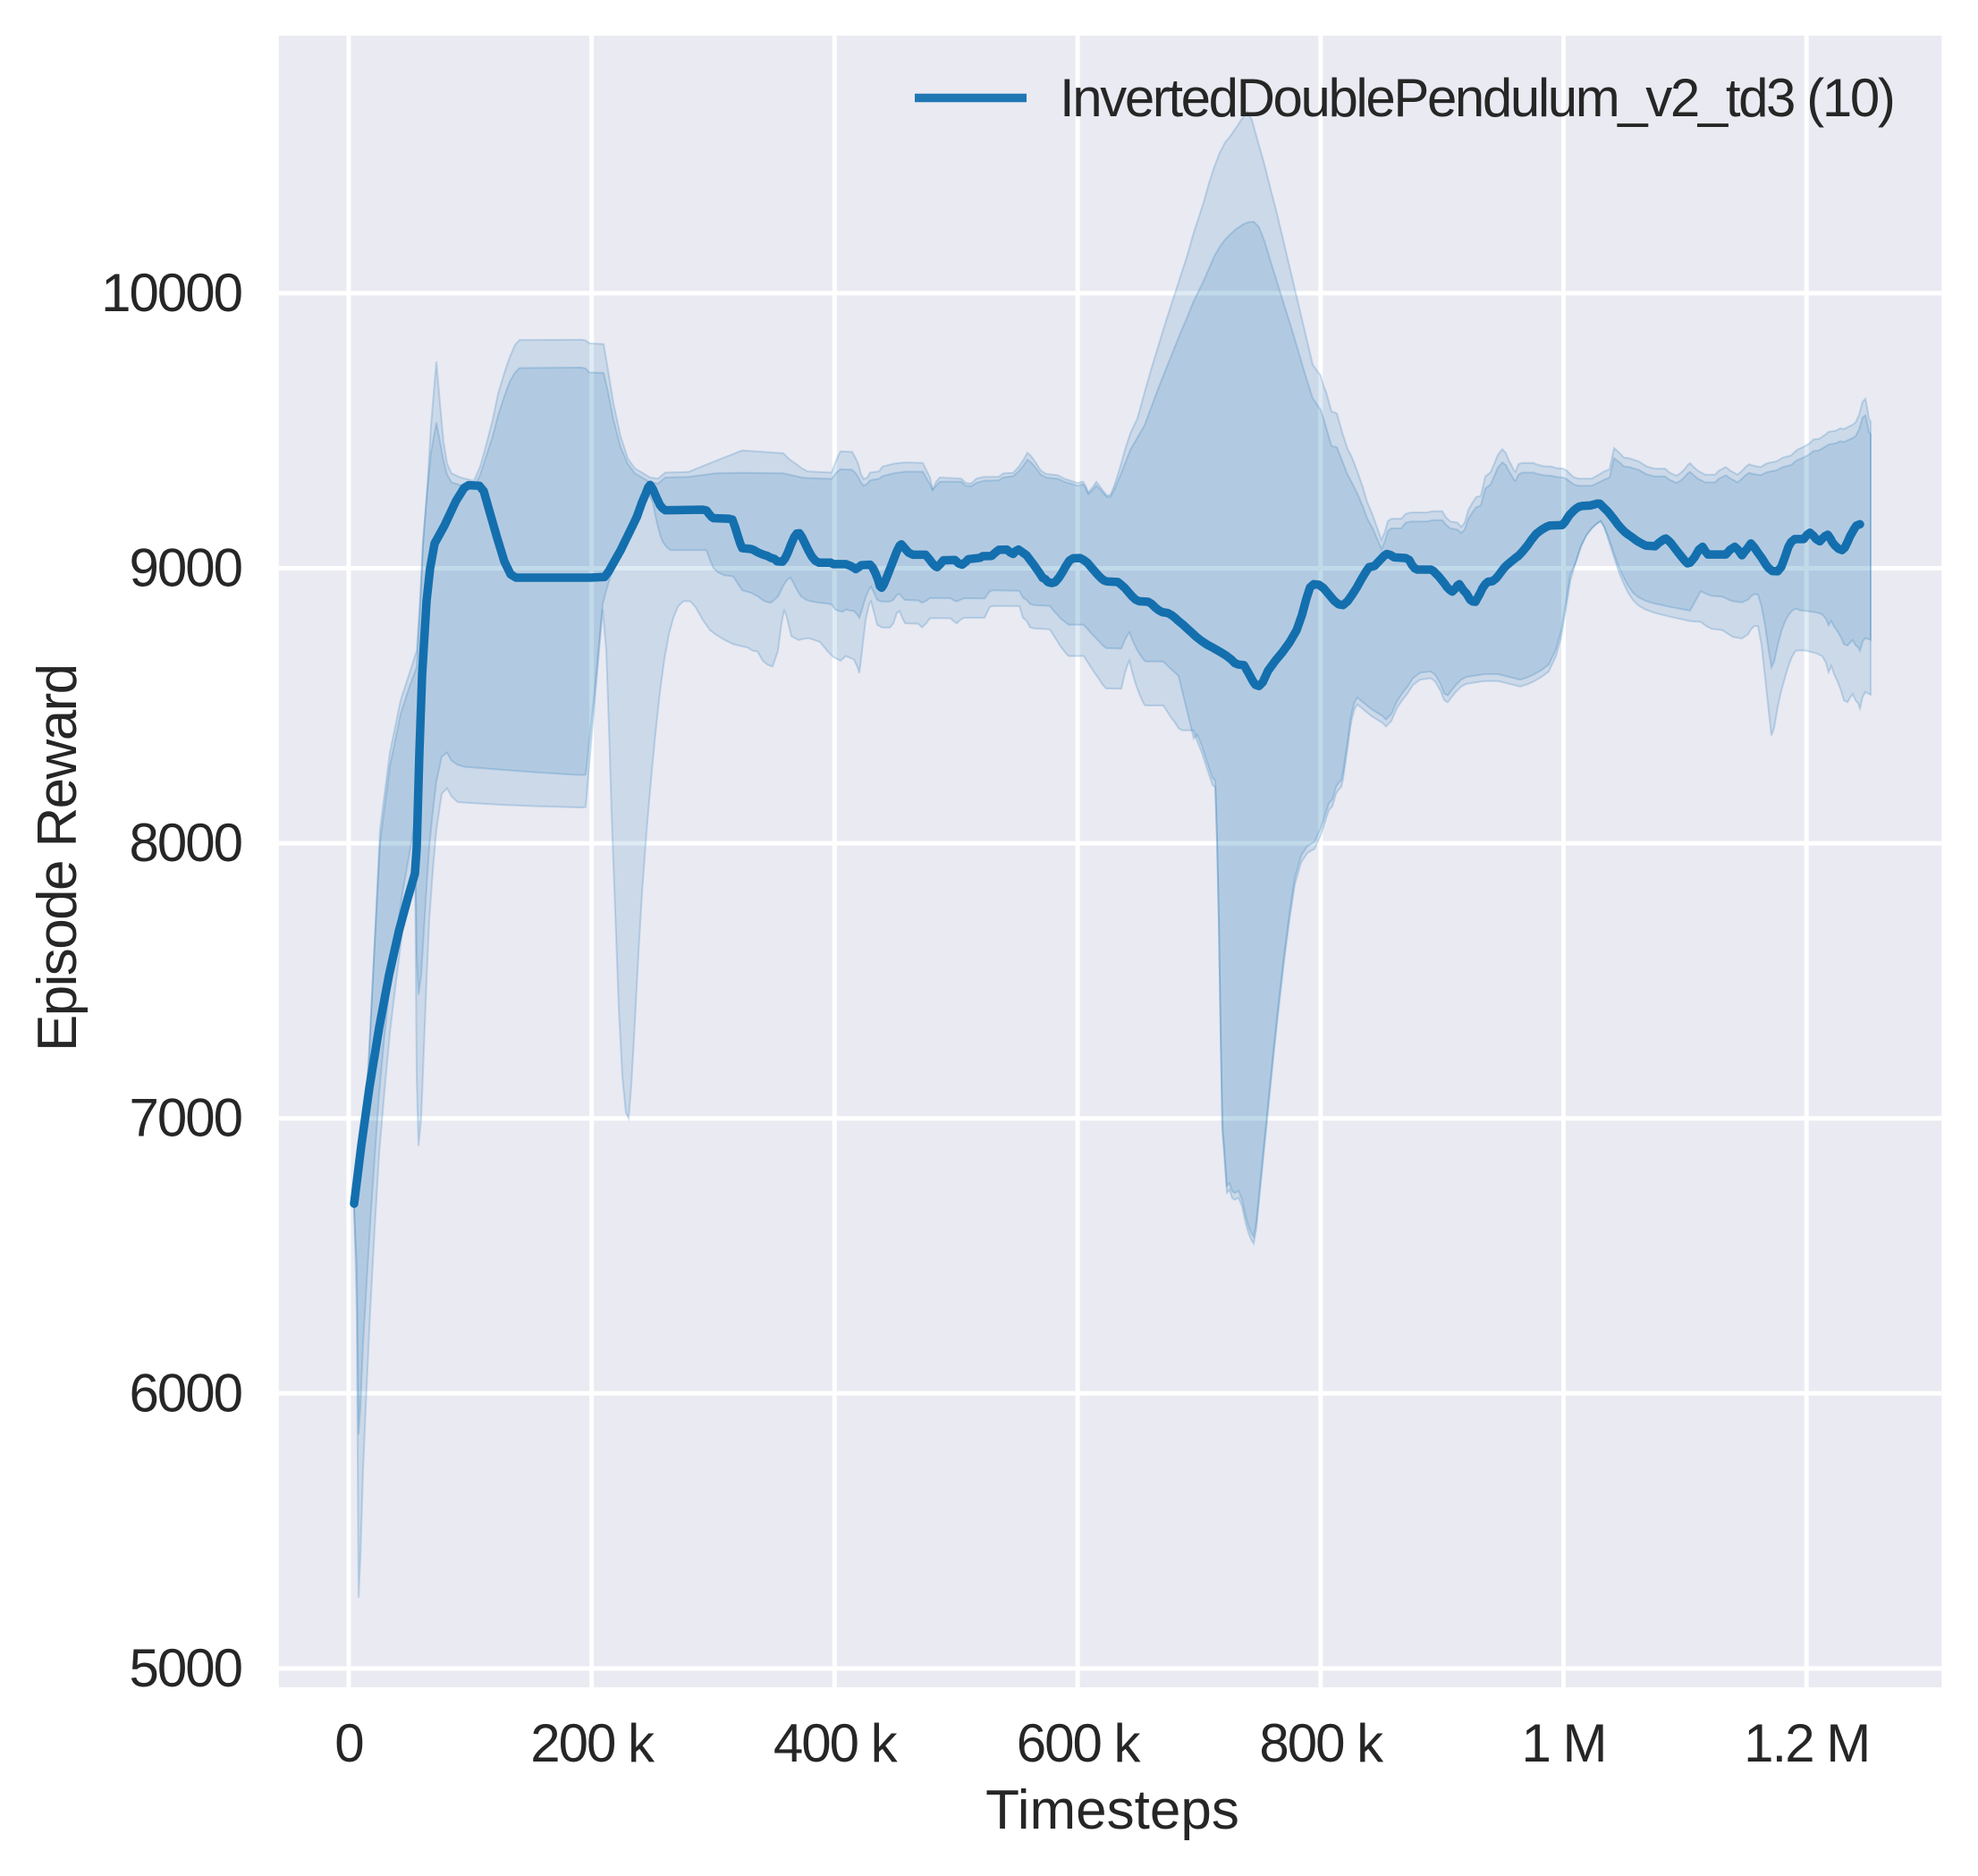 Image resolution: width=1978 pixels, height=1876 pixels. What do you see at coordinates (186, 1393) in the screenshot?
I see `svg-text: 6000` at bounding box center [186, 1393].